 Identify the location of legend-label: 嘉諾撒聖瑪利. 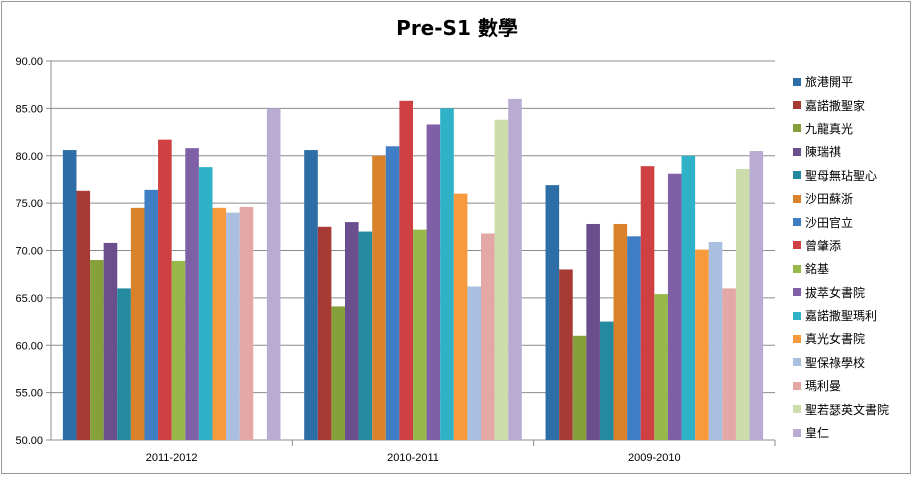
(841, 316).